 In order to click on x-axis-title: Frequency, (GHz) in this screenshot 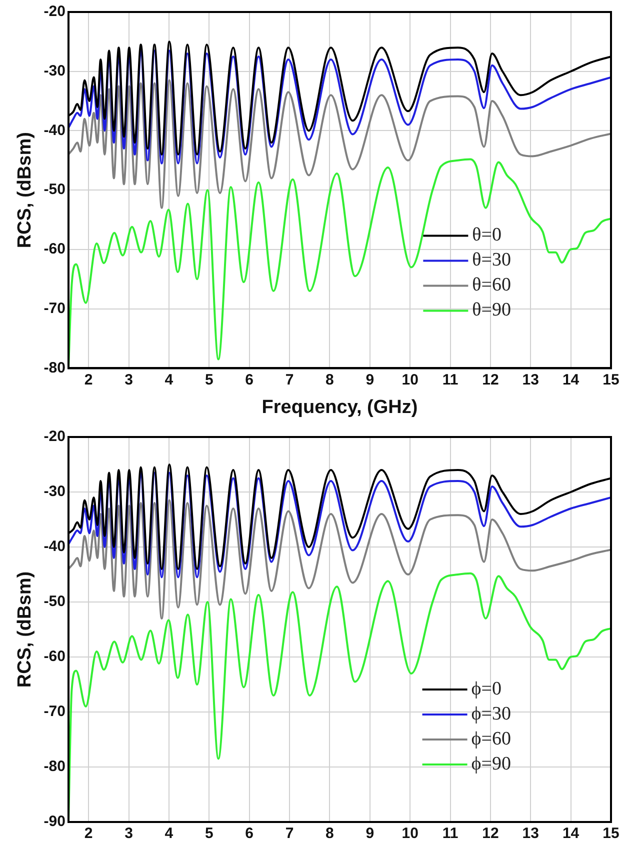, I will do `click(340, 407)`.